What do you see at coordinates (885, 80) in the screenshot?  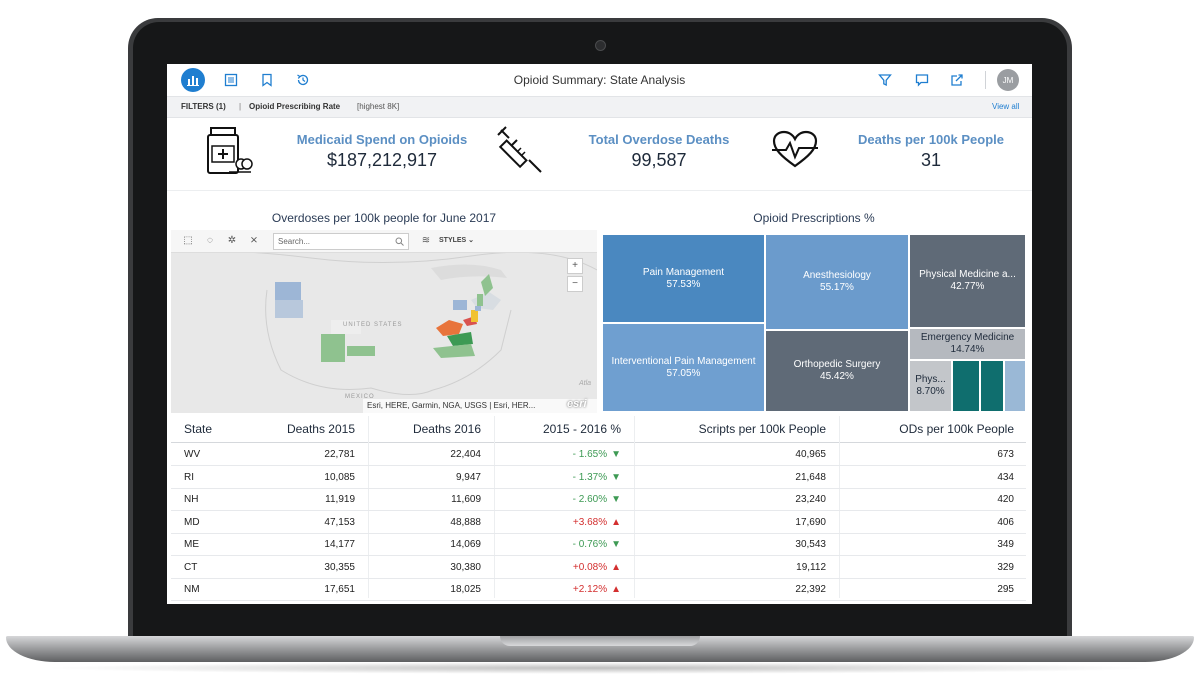 I see `filter-icon` at bounding box center [885, 80].